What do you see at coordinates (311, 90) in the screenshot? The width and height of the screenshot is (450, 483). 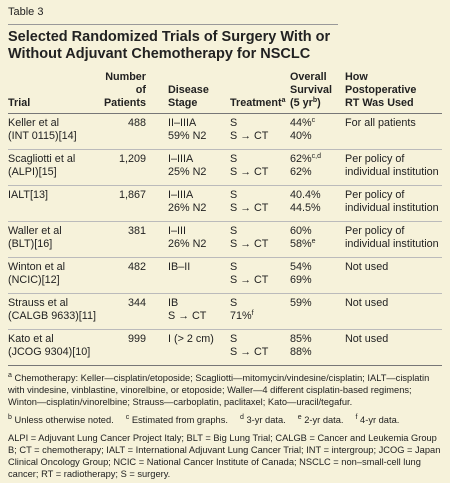 I see `cell-text: Survival` at bounding box center [311, 90].